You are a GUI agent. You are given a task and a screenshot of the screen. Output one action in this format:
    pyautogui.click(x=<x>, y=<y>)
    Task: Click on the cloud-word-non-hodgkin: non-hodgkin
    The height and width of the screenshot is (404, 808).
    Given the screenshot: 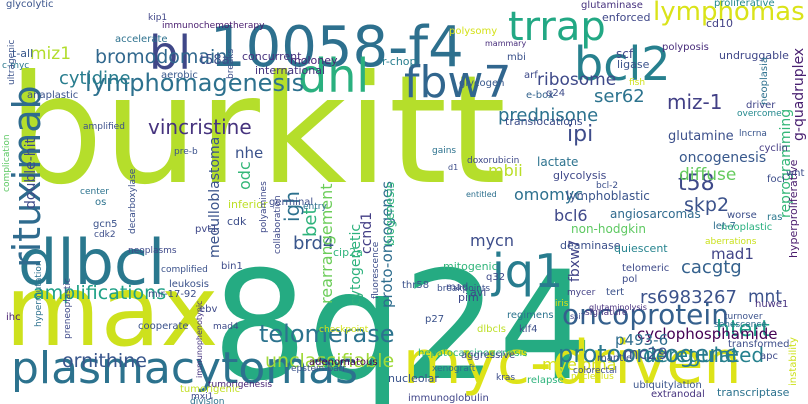 What is the action you would take?
    pyautogui.click(x=608, y=229)
    